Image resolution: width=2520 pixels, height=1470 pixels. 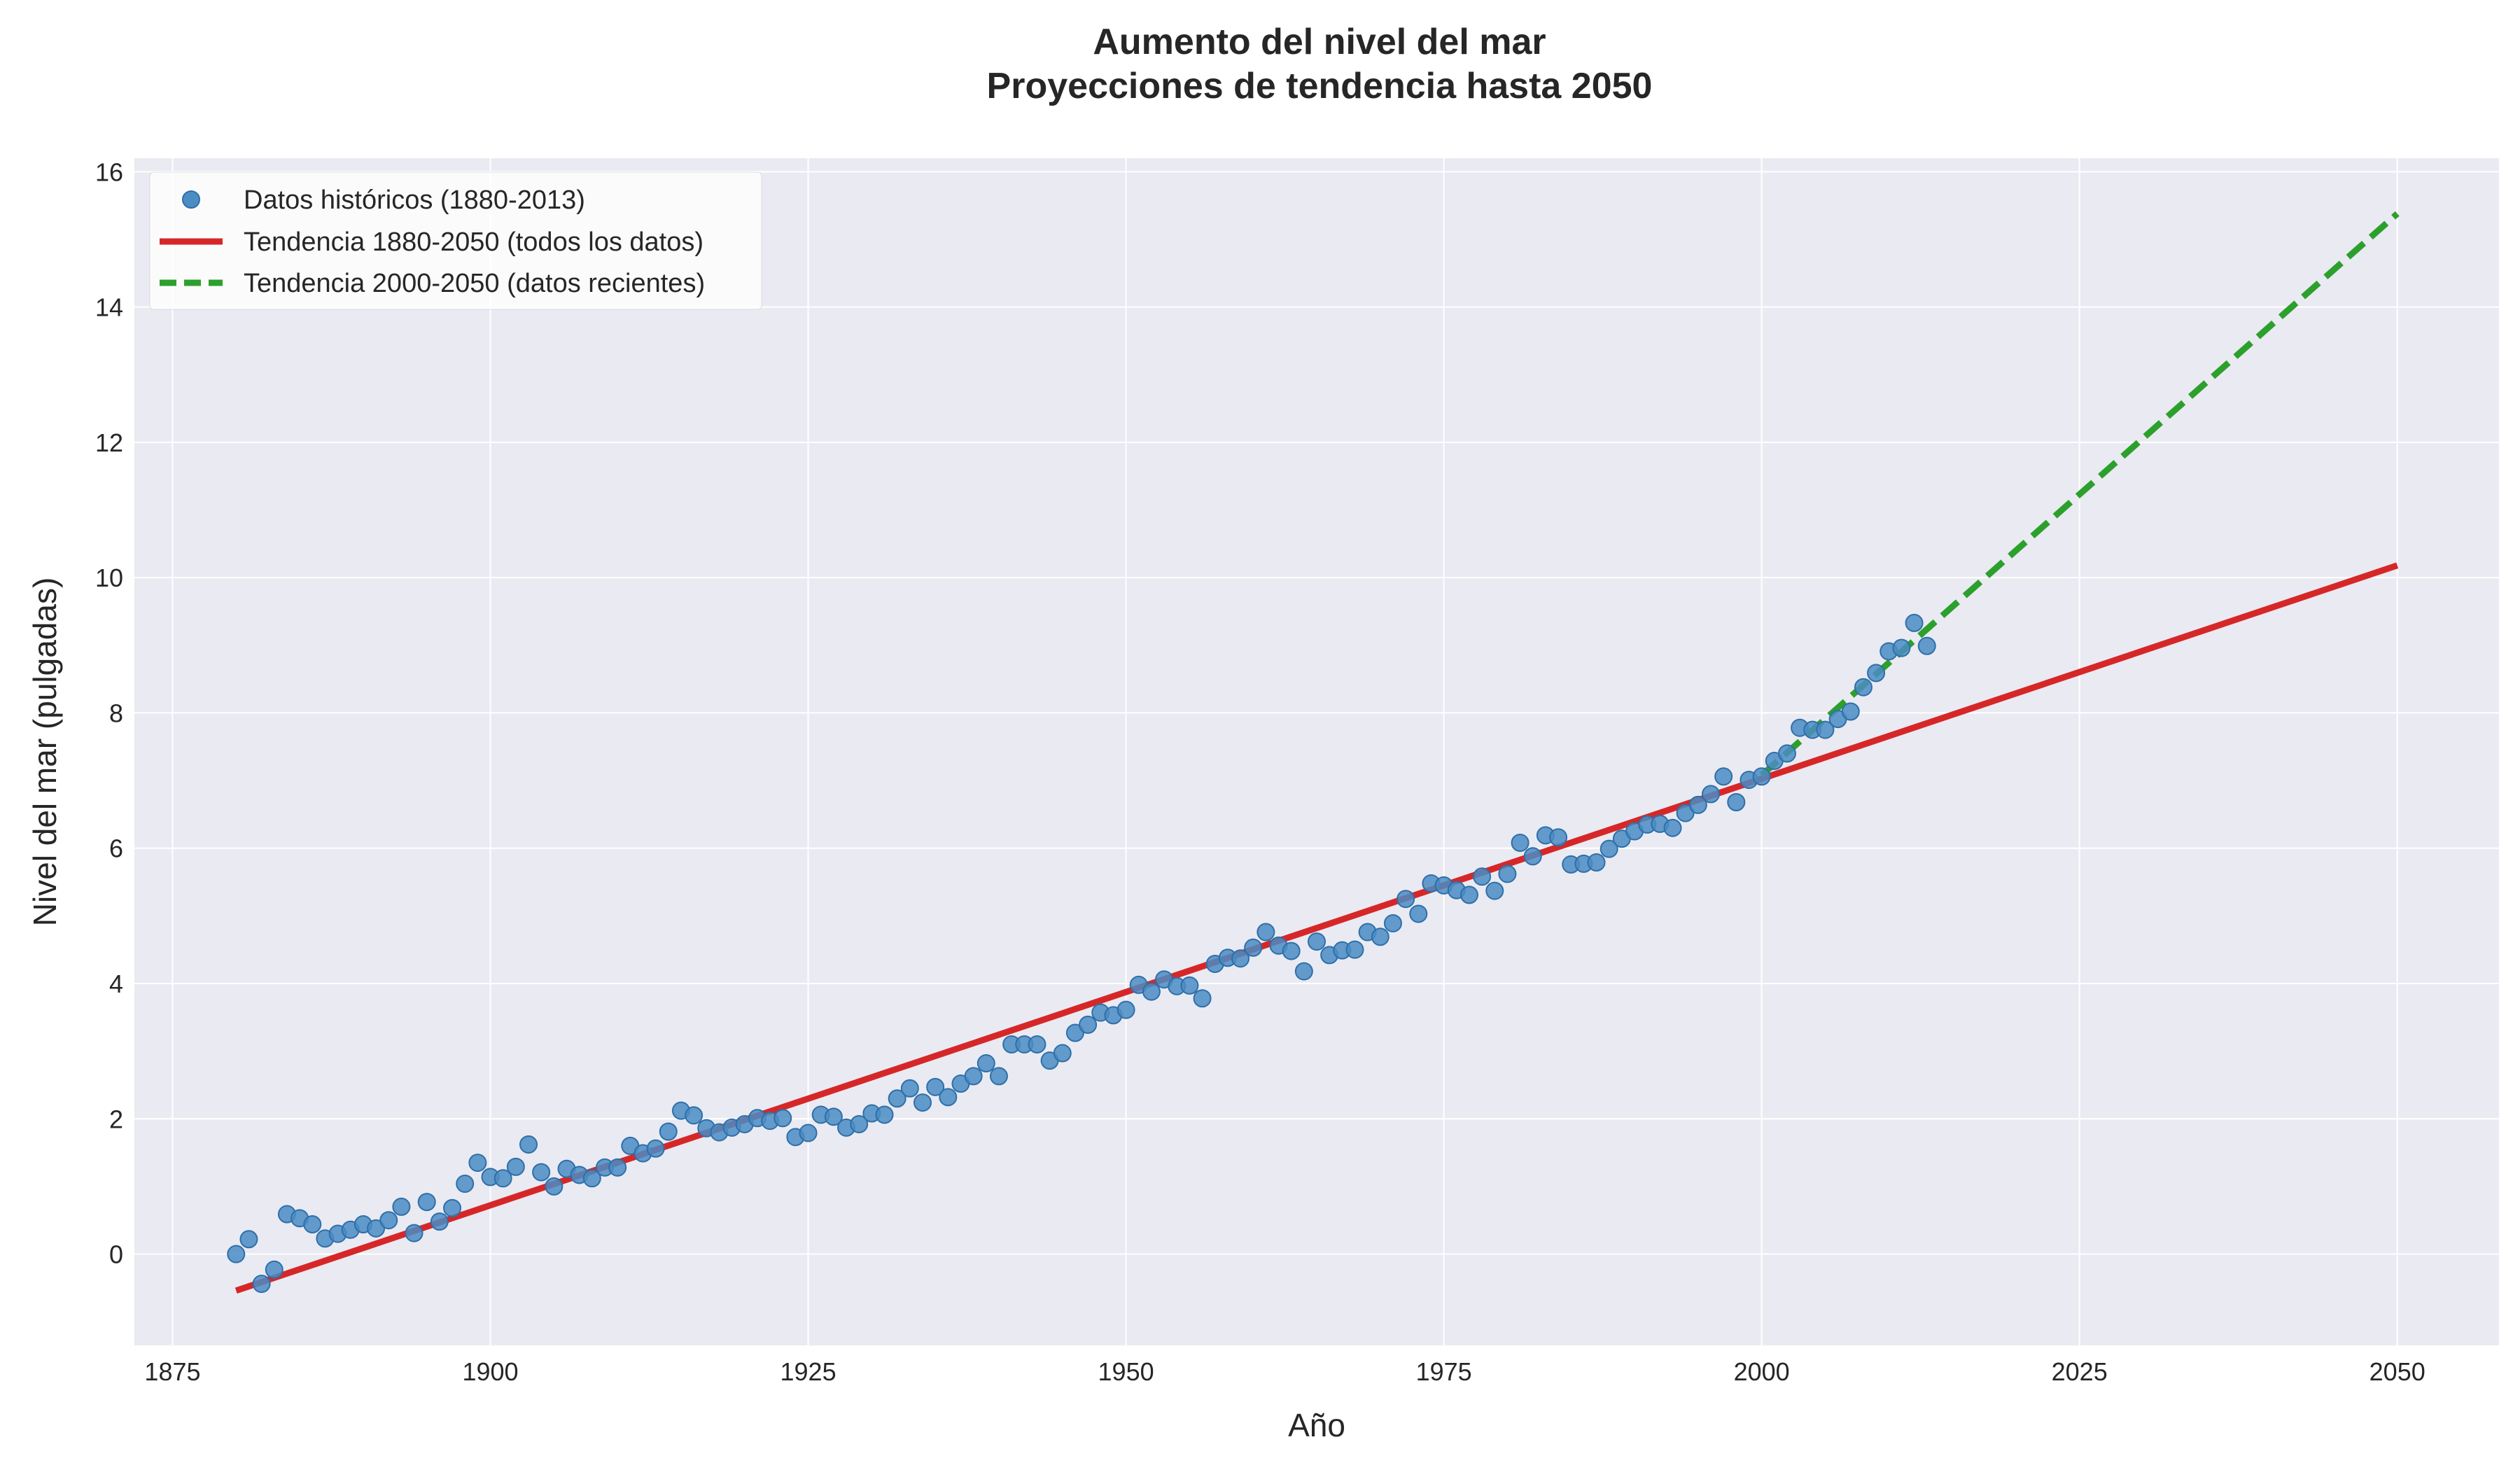 I want to click on y-tick-label: 16, so click(x=109, y=172).